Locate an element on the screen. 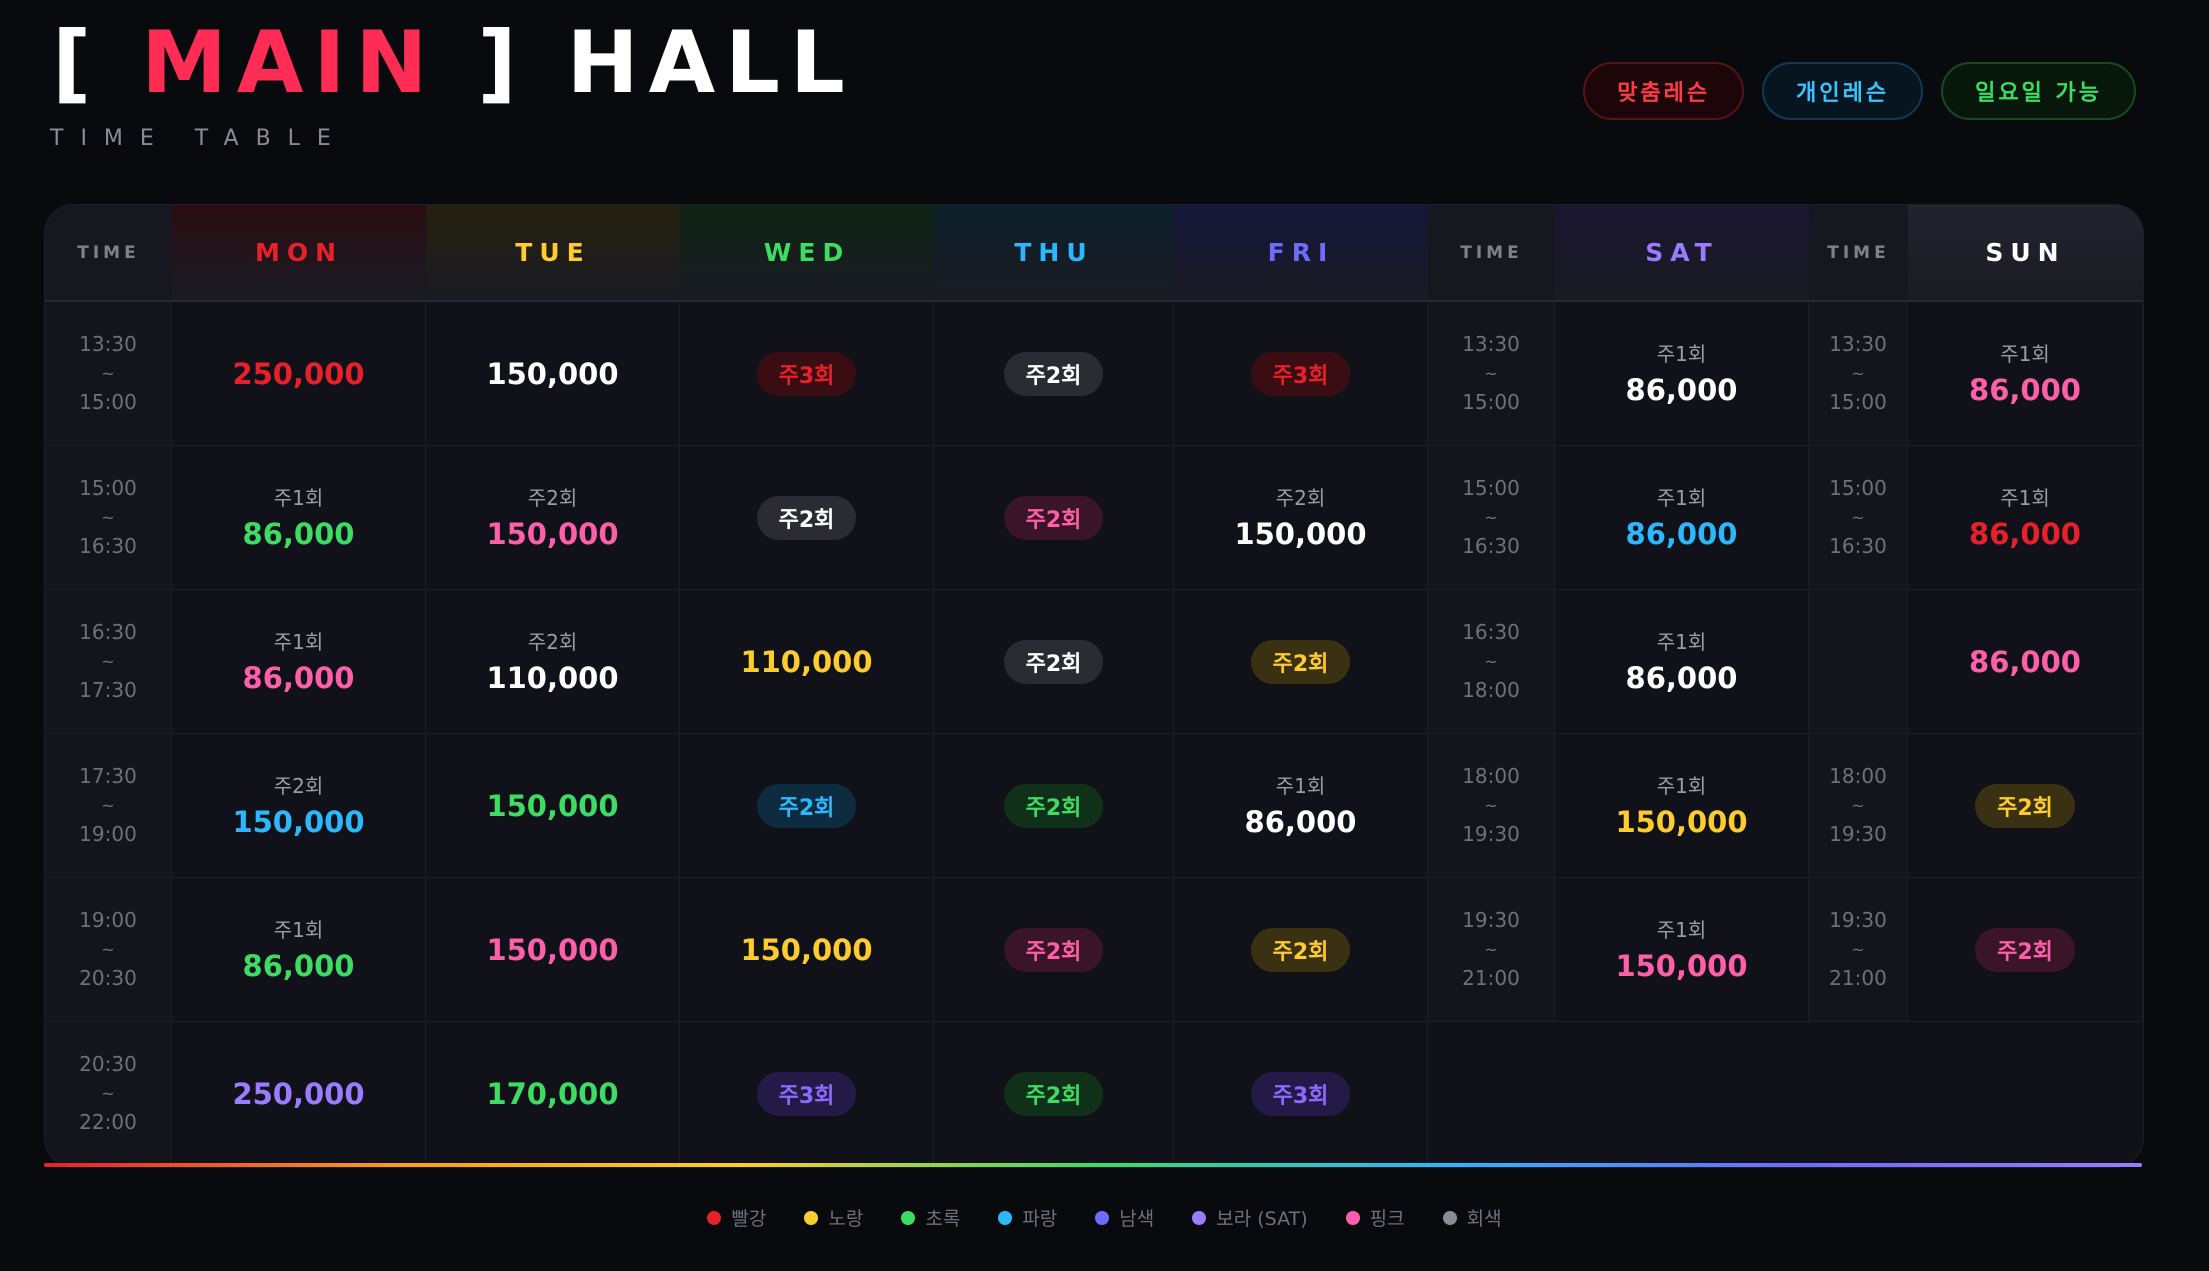 This screenshot has height=1271, width=2209. column-header-tue: TUE is located at coordinates (553, 253).